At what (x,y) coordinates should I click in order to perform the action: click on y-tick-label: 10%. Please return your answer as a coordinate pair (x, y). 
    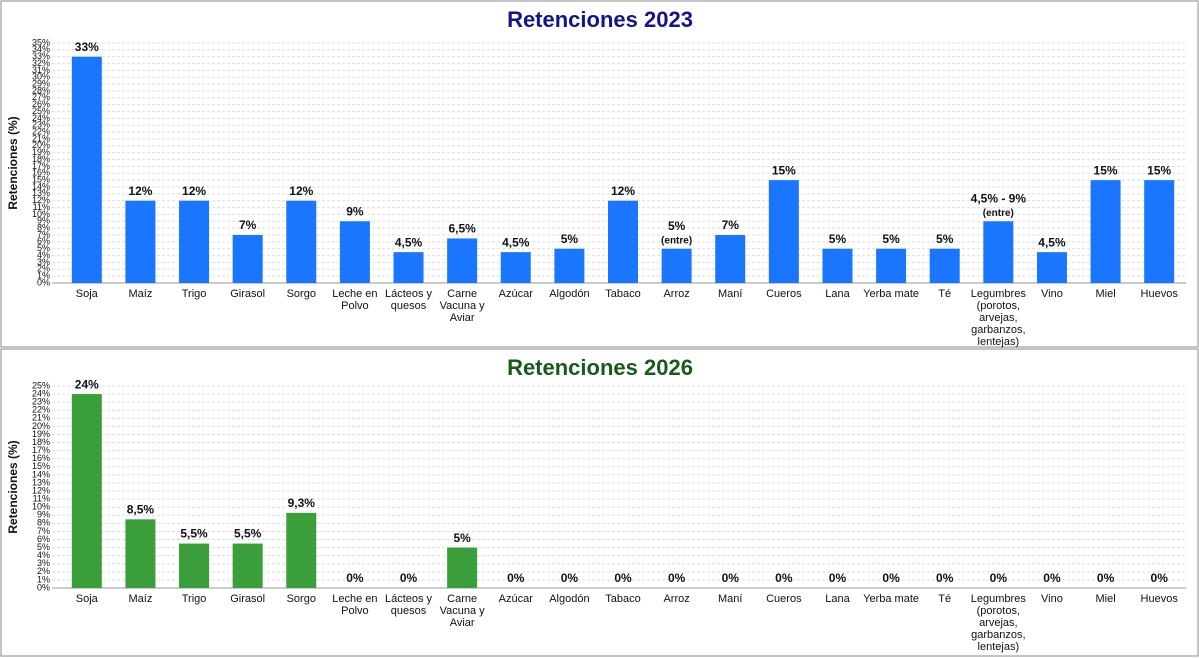
    Looking at the image, I should click on (41, 507).